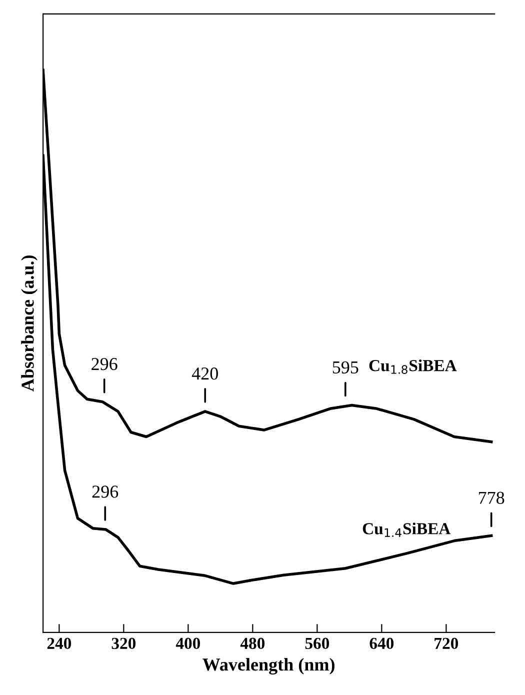 The width and height of the screenshot is (525, 695). What do you see at coordinates (268, 666) in the screenshot?
I see `x-axis-title: Wavelength (nm)` at bounding box center [268, 666].